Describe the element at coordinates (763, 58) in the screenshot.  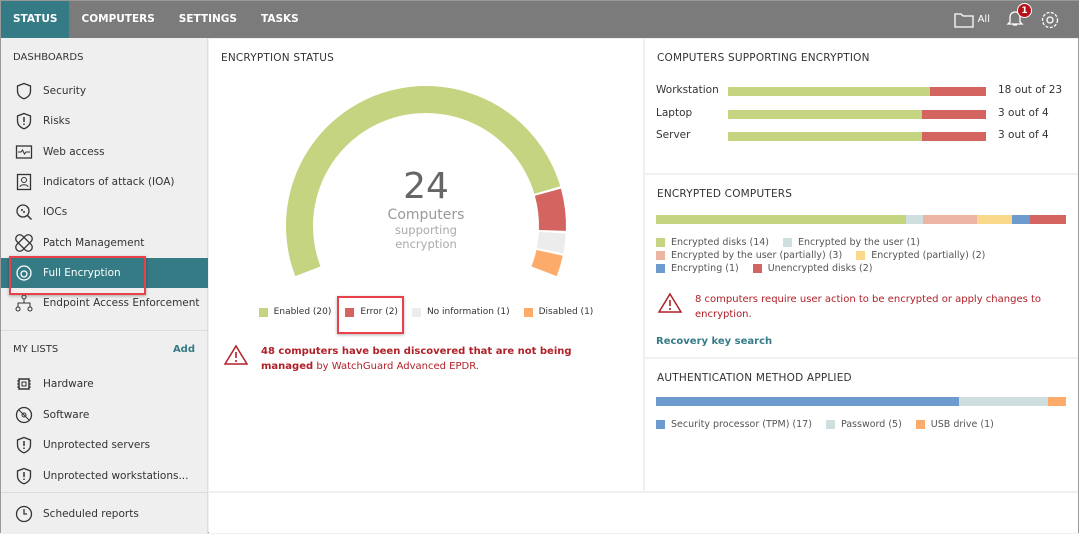
I see `panel-title: COMPUTERS SUPPORTING ENCRYPTION` at that location.